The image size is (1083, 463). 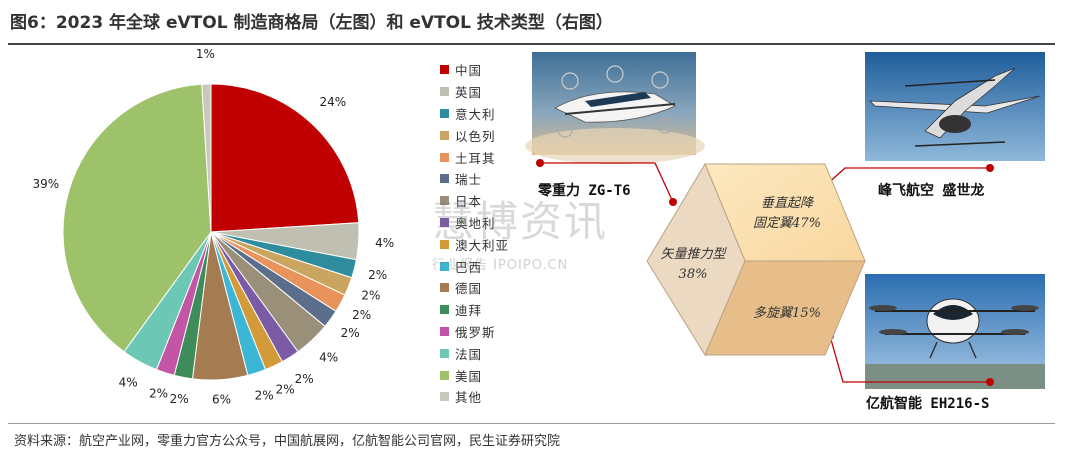 I want to click on pie-legend: 中国英国意大利以色列土耳其瑞士日本奥地利澳大利亚巴西德国迪拜俄罗斯法国美国其他, so click(x=474, y=233).